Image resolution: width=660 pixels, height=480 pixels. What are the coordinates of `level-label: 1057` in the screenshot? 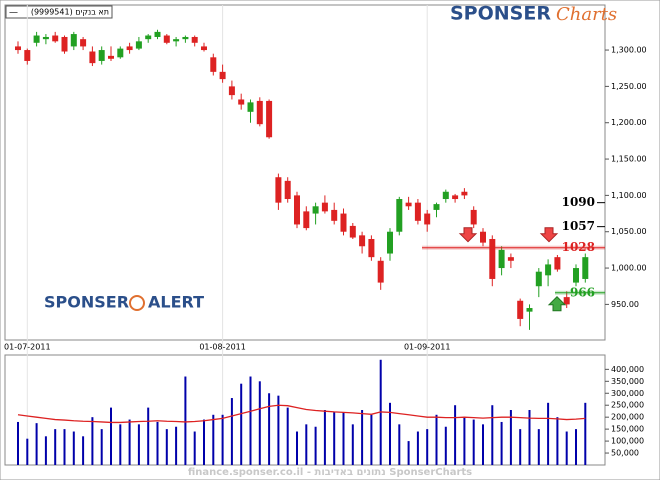 It's located at (578, 226).